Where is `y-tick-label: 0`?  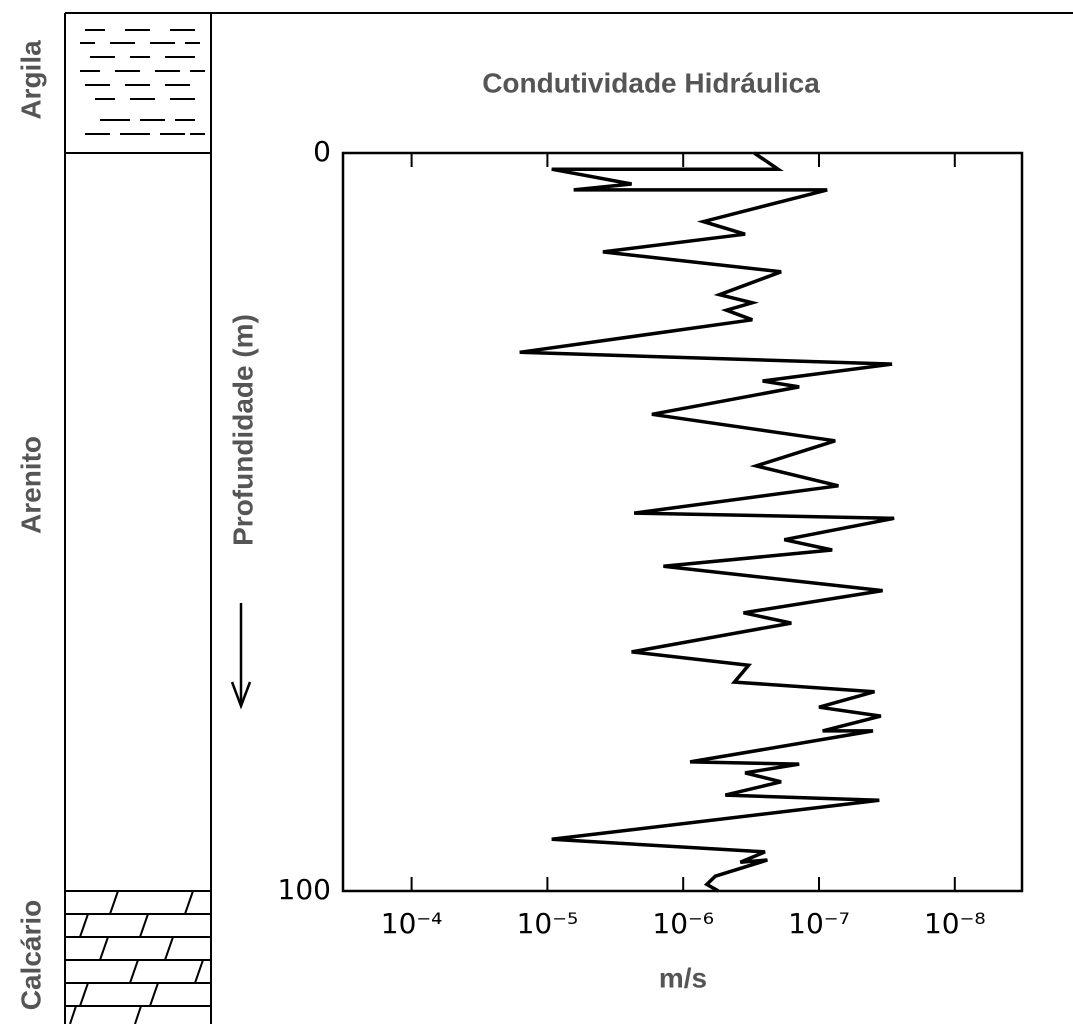 y-tick-label: 0 is located at coordinates (322, 151).